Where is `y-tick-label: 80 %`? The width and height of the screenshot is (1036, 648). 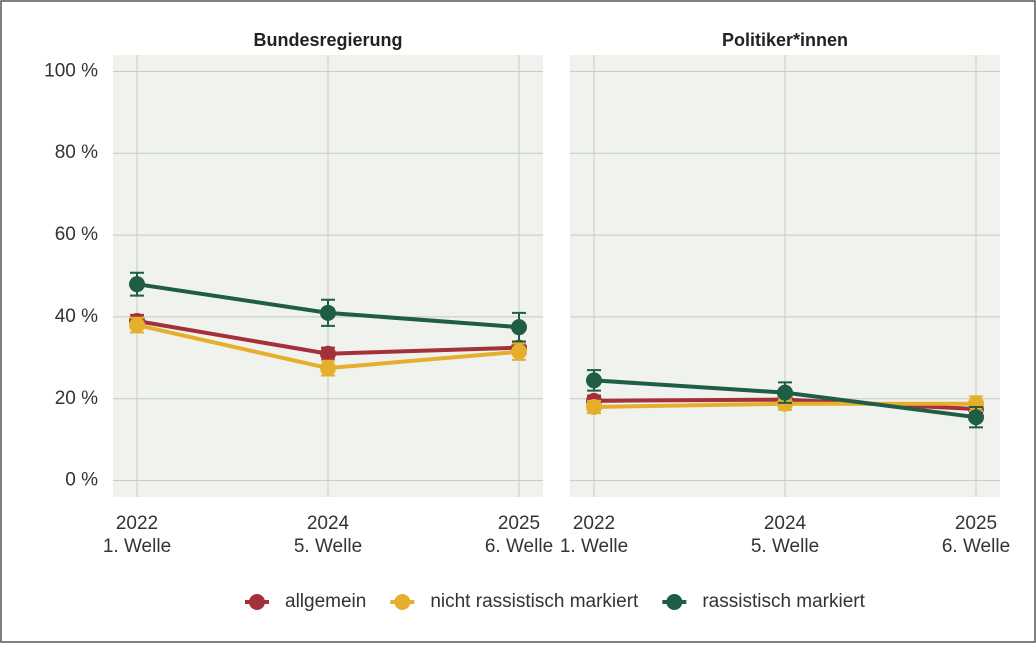 y-tick-label: 80 % is located at coordinates (76, 152).